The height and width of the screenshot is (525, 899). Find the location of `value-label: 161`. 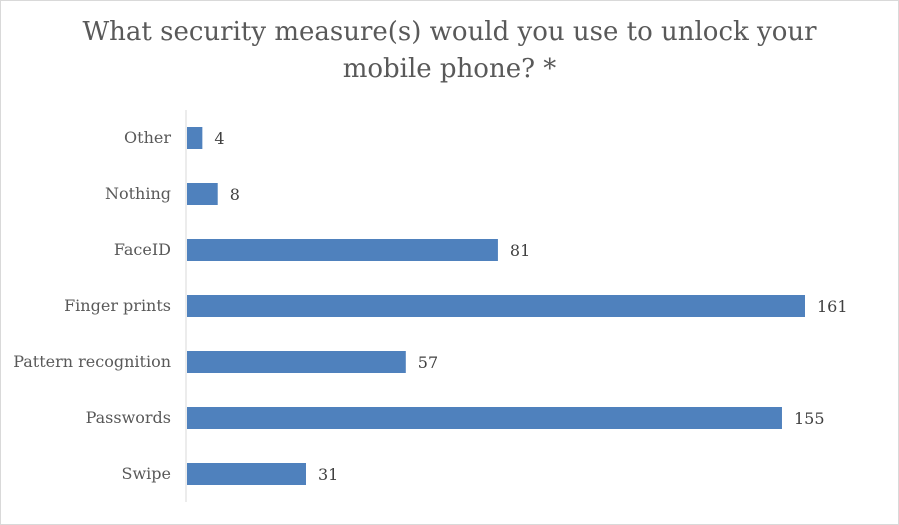

value-label: 161 is located at coordinates (832, 306).